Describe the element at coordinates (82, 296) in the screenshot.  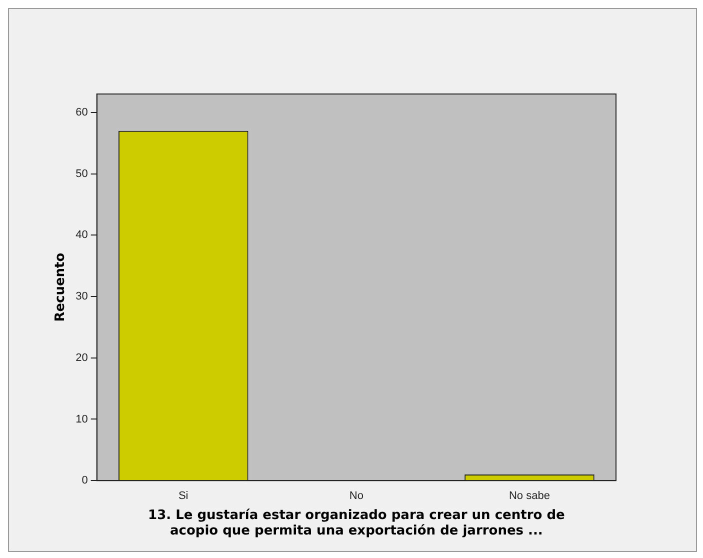
I see `y-tick-label: 30` at that location.